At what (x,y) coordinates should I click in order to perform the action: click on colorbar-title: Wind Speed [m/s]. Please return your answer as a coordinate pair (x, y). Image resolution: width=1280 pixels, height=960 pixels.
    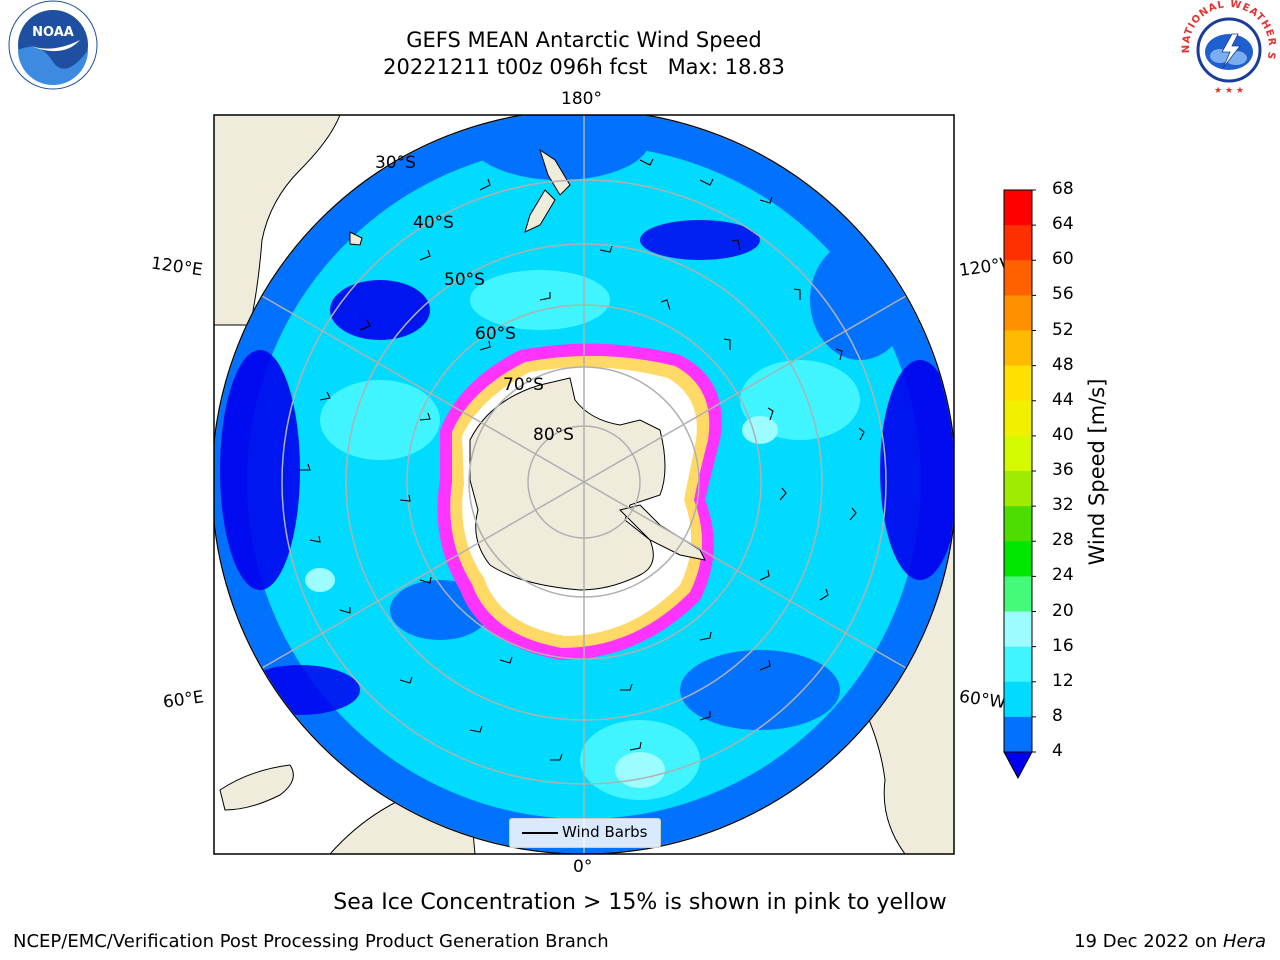
    Looking at the image, I should click on (1097, 472).